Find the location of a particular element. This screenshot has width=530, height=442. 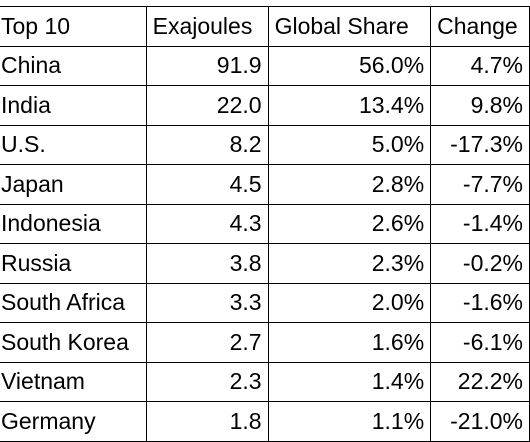

cell-change: -17.3% is located at coordinates (480, 144).